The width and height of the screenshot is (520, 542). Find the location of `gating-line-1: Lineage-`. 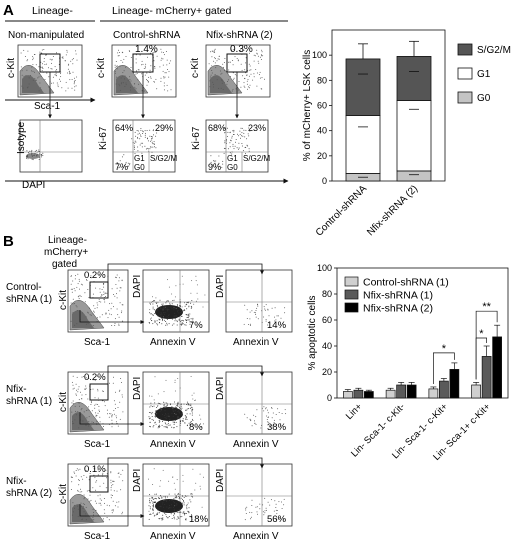

gating-line-1: Lineage- is located at coordinates (67, 240).